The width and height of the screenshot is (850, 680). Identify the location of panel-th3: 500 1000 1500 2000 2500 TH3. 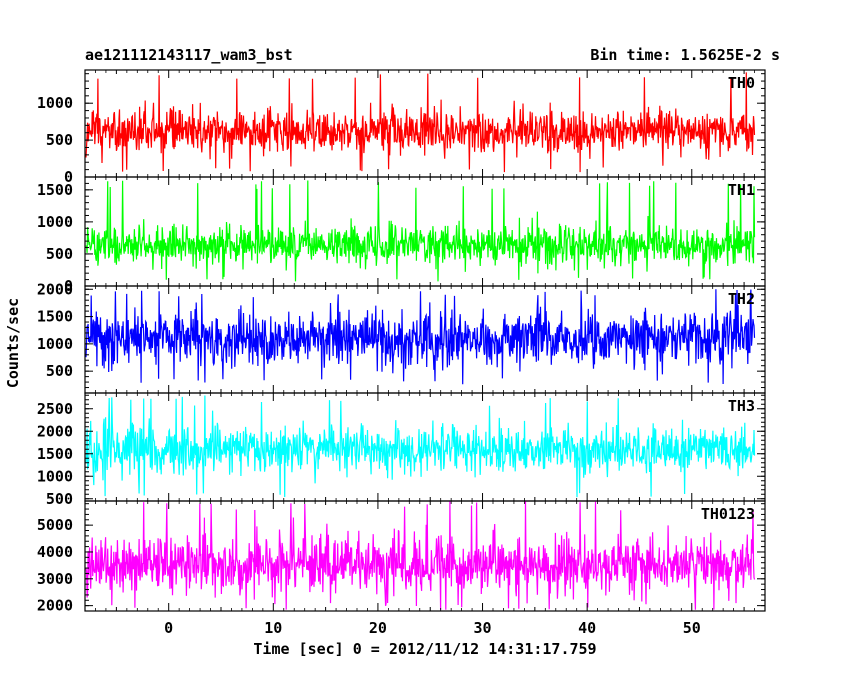
(401, 450).